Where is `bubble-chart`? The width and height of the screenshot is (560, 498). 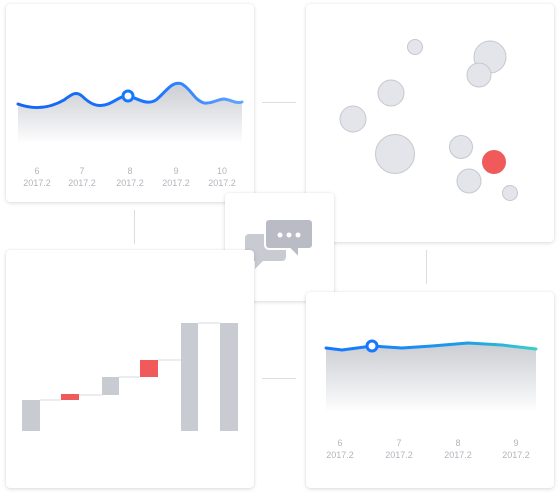 bubble-chart is located at coordinates (428, 120).